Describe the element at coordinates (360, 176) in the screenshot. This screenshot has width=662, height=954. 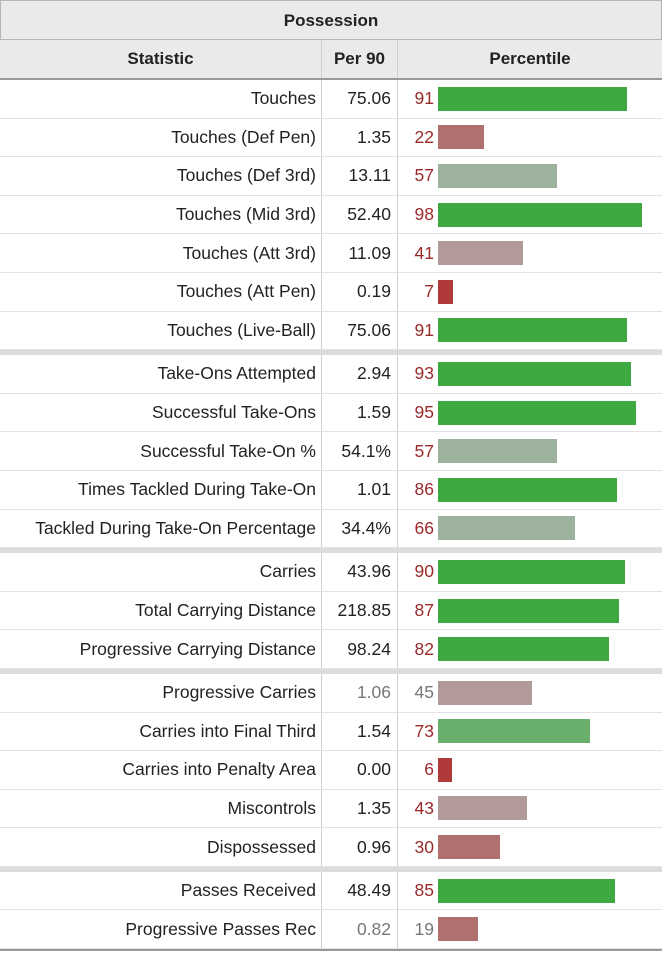
I see `per90-value: 13.11` at that location.